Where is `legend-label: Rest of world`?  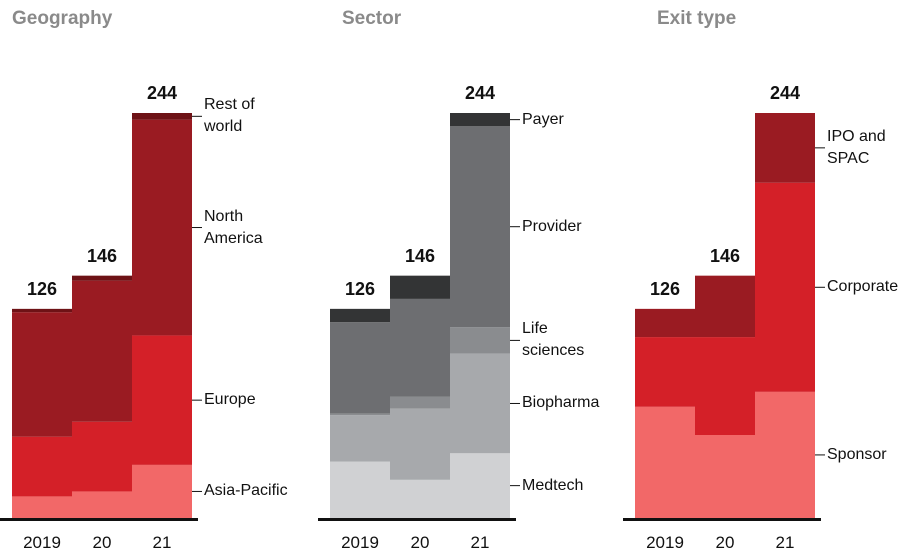 legend-label: Rest of world is located at coordinates (229, 116).